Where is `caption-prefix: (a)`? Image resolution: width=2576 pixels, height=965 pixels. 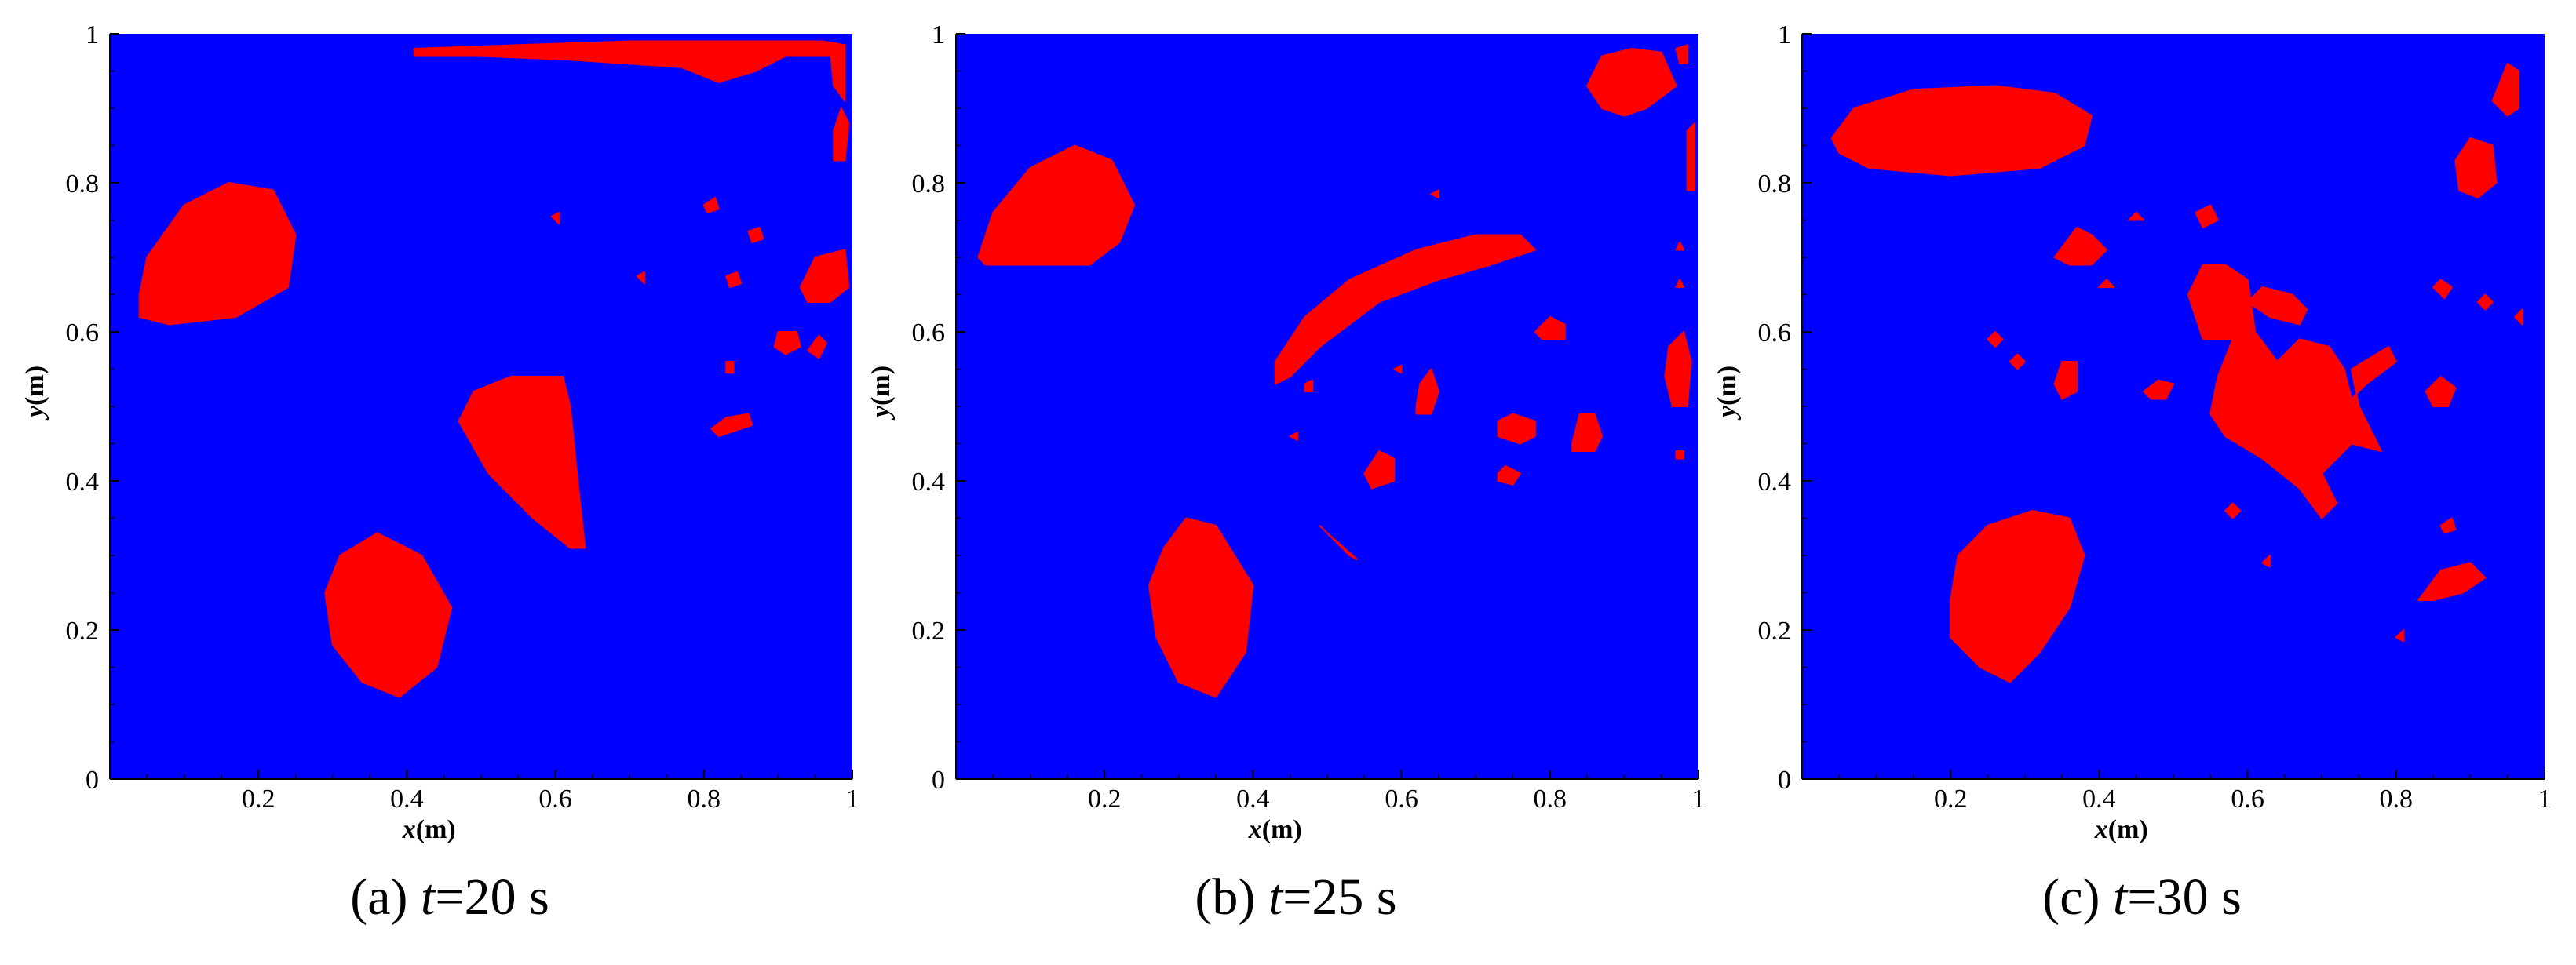
caption-prefix: (a) is located at coordinates (385, 897).